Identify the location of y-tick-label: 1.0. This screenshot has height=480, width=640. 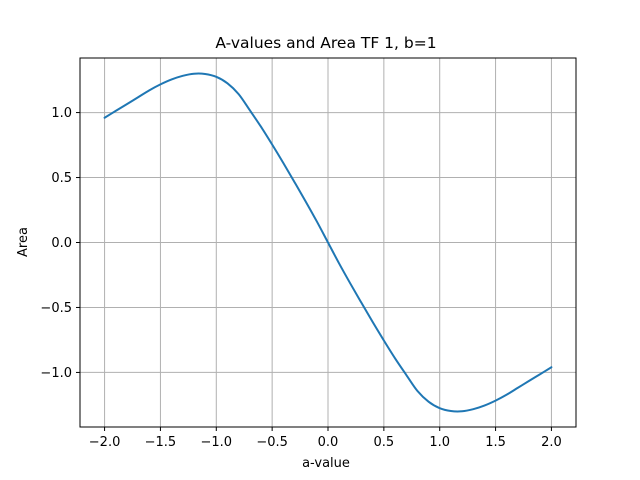
(61, 113).